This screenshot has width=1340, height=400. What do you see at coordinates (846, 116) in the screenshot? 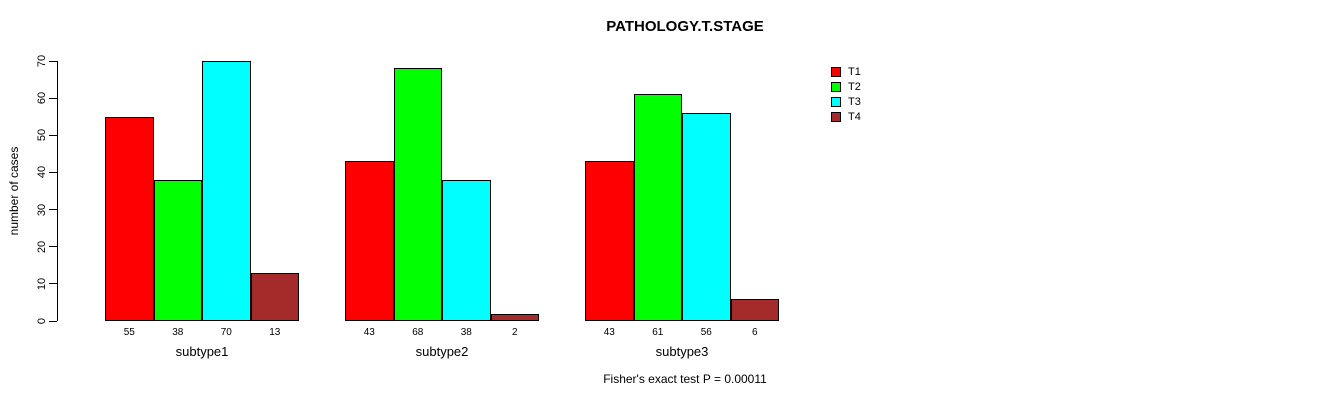
I see `legend-row: T4` at bounding box center [846, 116].